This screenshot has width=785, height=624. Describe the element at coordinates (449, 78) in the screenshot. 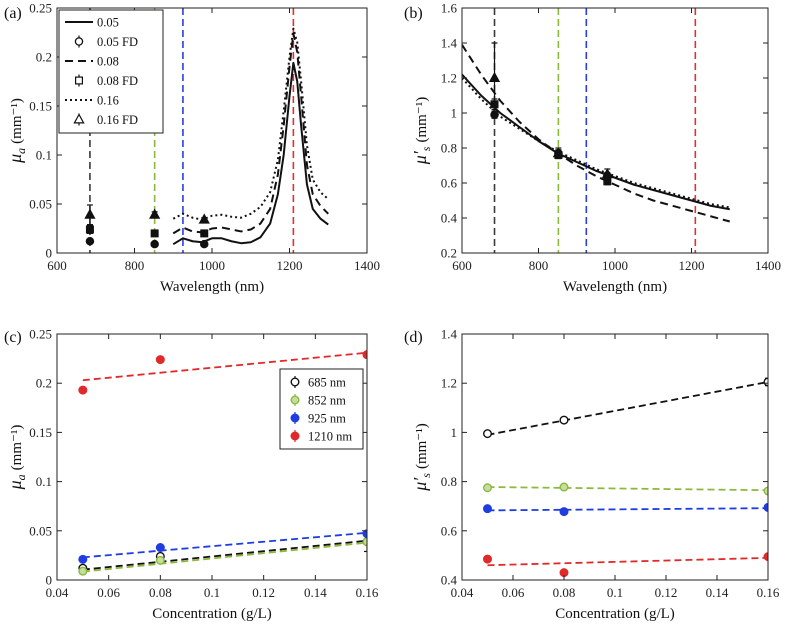

I see `y-tick-label: 1.2` at that location.